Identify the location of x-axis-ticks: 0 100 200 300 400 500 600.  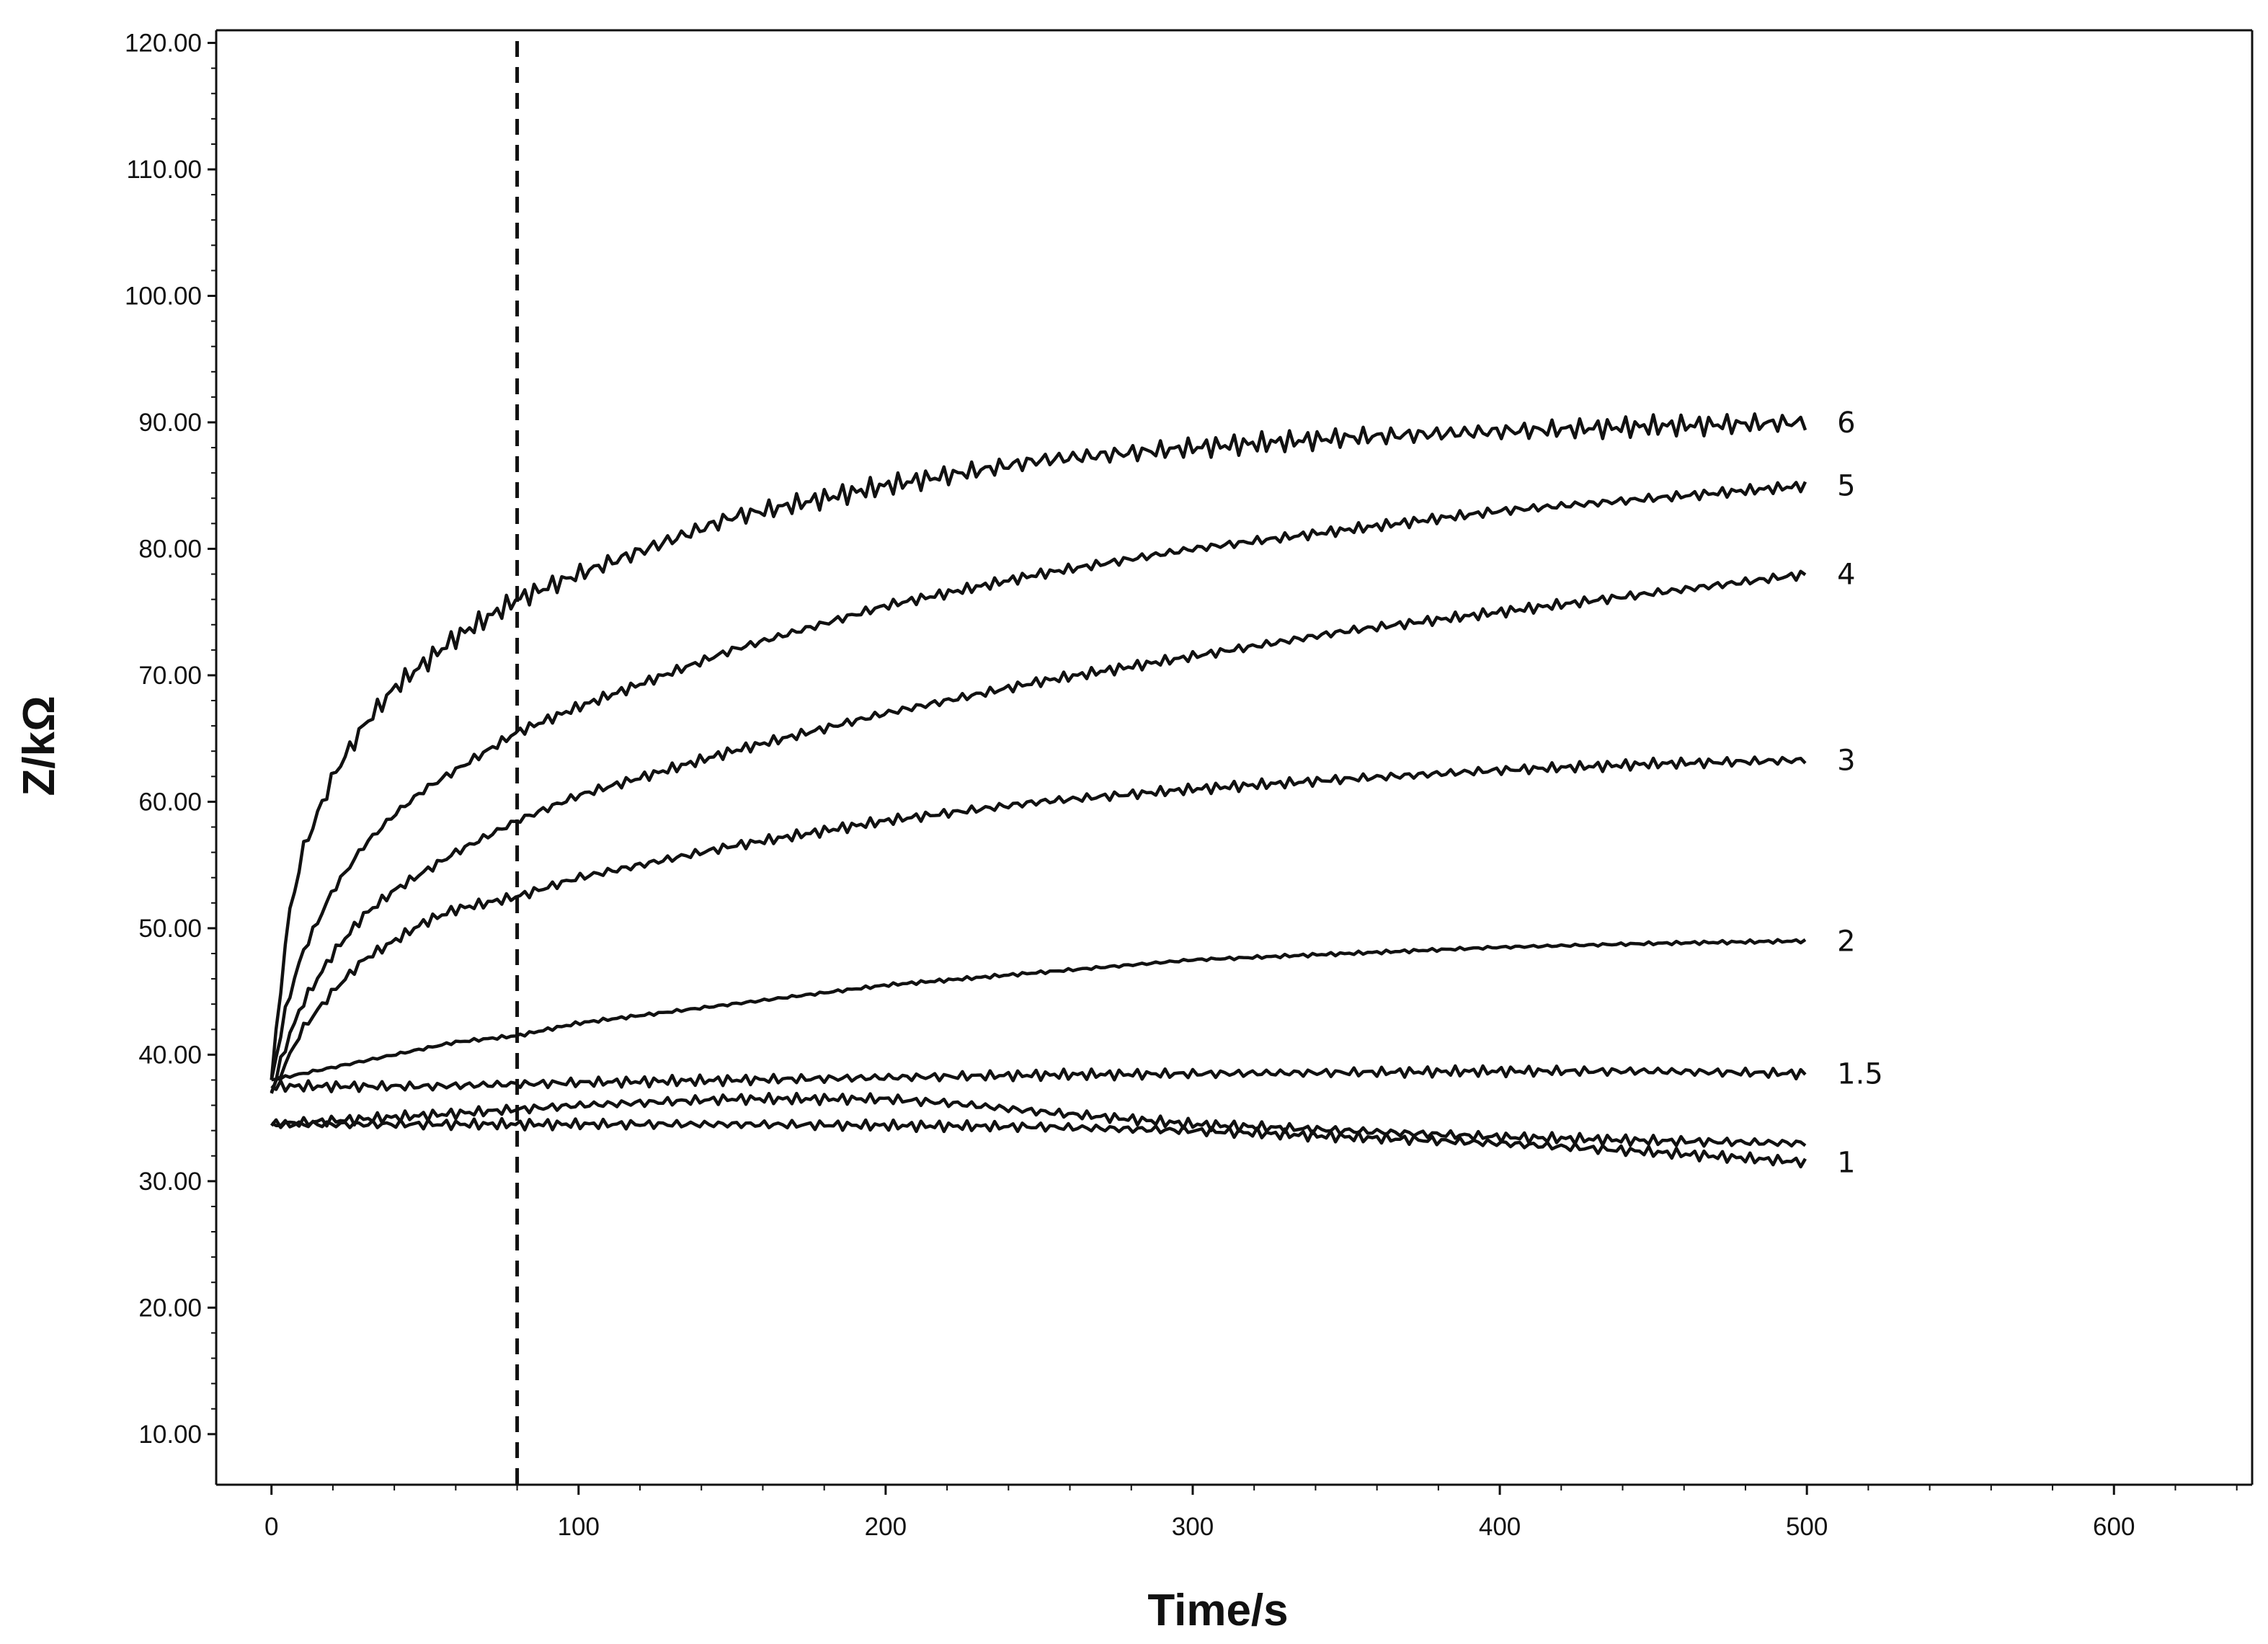
(1251, 1513).